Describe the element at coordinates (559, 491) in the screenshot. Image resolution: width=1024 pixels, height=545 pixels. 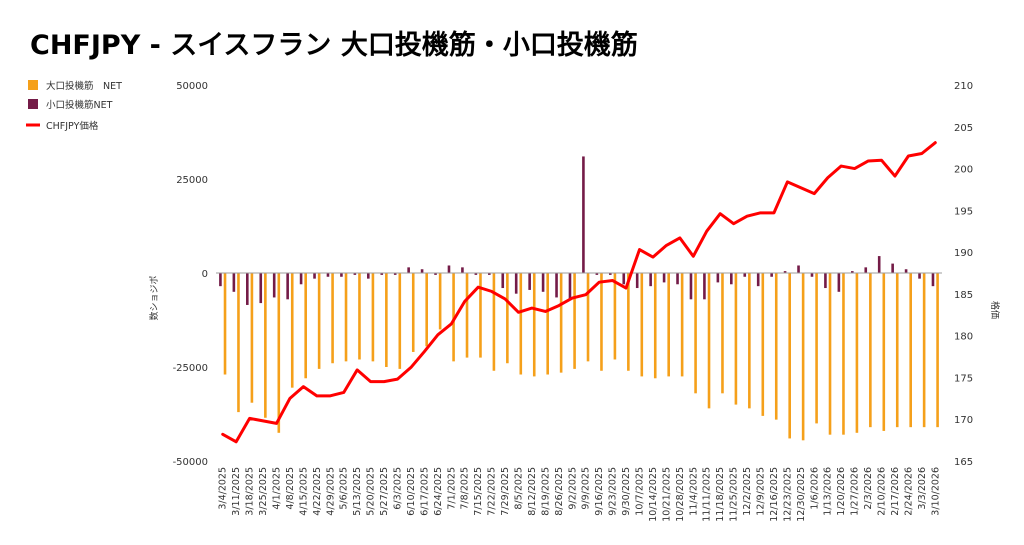
I see `x-tick-label: 8/26/2025` at that location.